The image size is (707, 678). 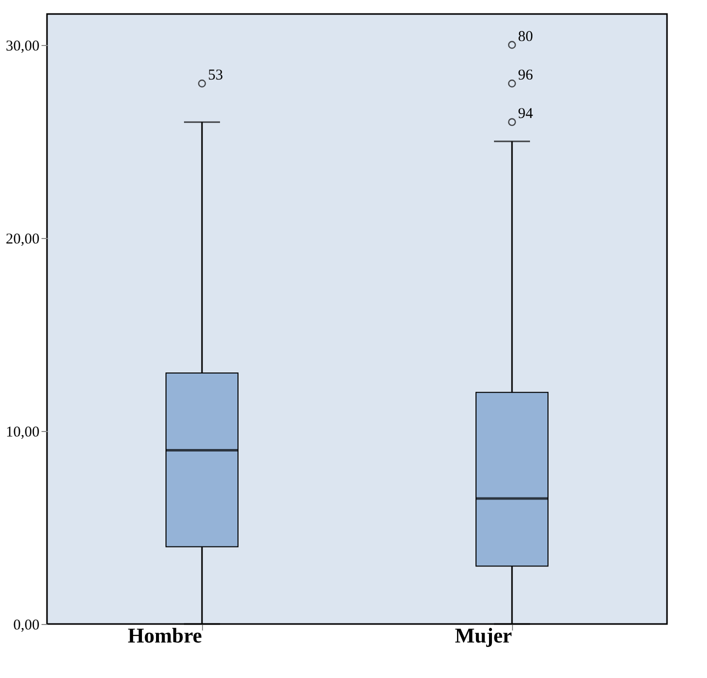 What do you see at coordinates (526, 75) in the screenshot?
I see `annotation: 96` at bounding box center [526, 75].